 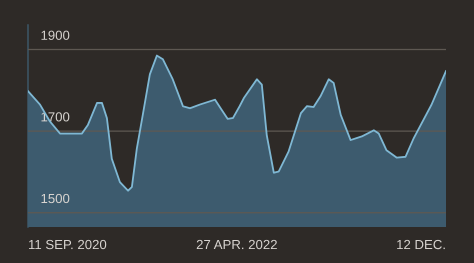 I want to click on y-tick-label: 1900, so click(x=56, y=35).